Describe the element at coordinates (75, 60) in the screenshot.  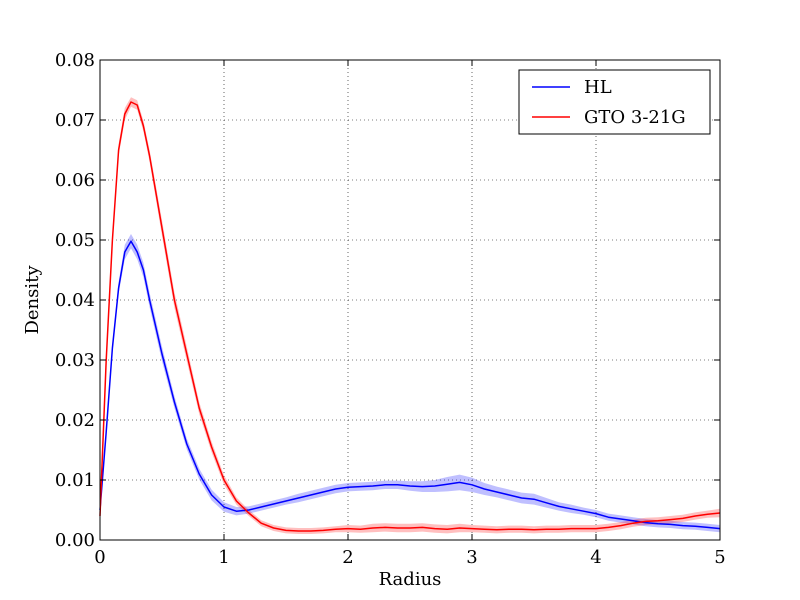
I see `y-tick-label: 0.08` at that location.